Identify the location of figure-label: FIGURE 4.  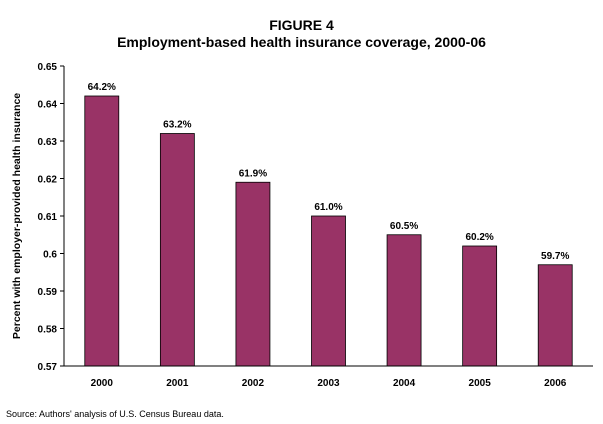
(301, 25).